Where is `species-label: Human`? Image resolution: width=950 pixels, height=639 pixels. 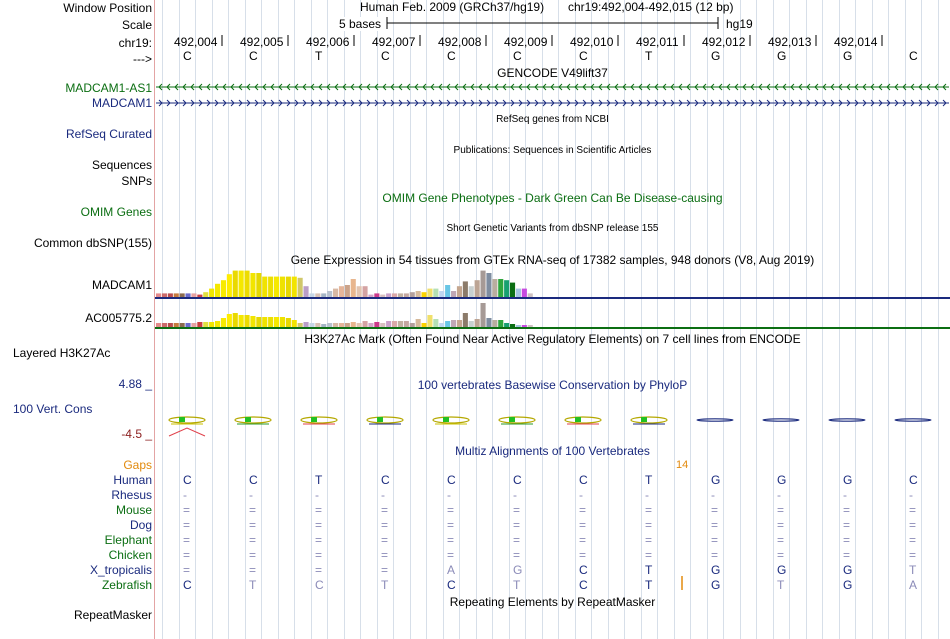 species-label: Human is located at coordinates (132, 480).